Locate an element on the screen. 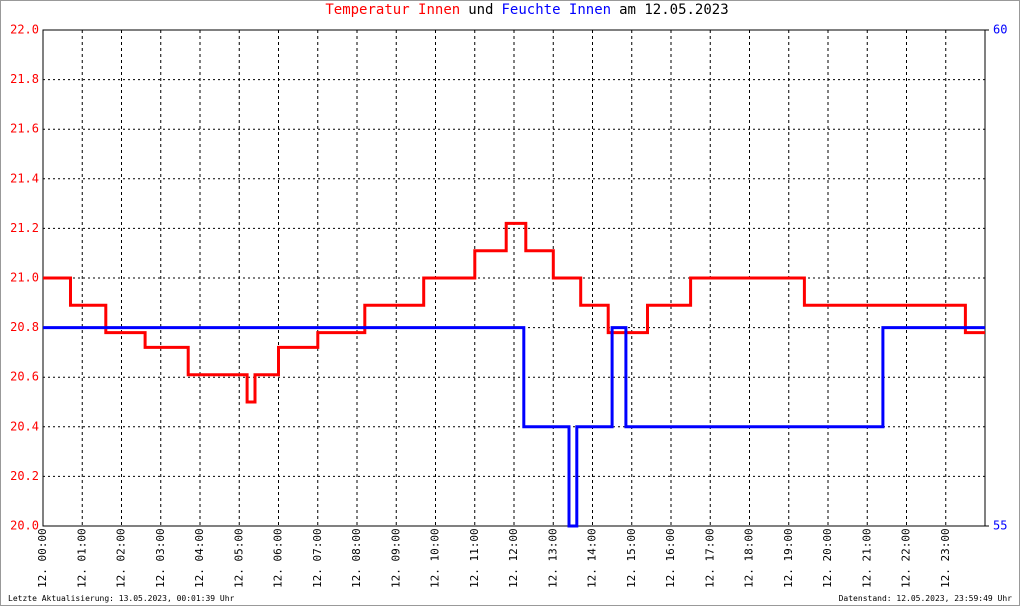 The height and width of the screenshot is (606, 1020). x-tick-label: 12. 13:00 is located at coordinates (552, 558).